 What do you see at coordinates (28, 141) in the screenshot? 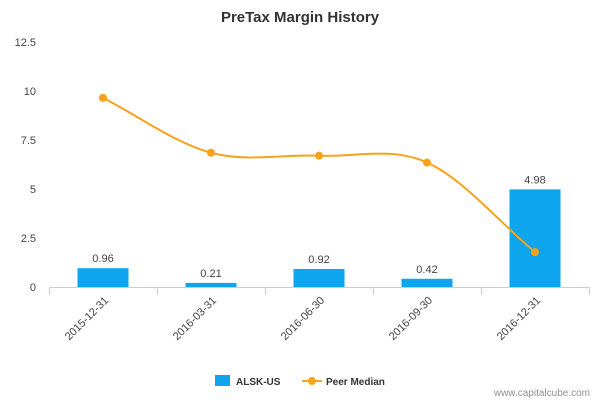
I see `y-tick-label: 7.5` at bounding box center [28, 141].